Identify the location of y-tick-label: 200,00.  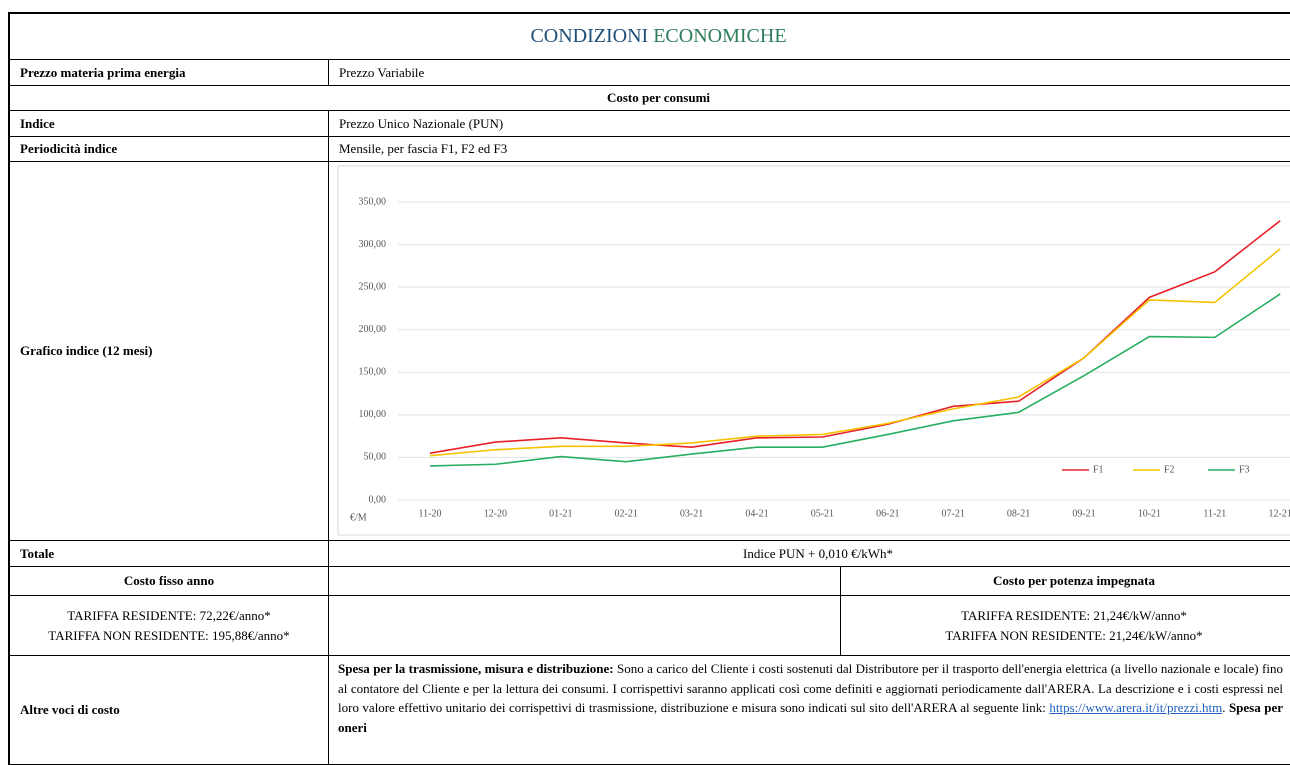
(373, 329).